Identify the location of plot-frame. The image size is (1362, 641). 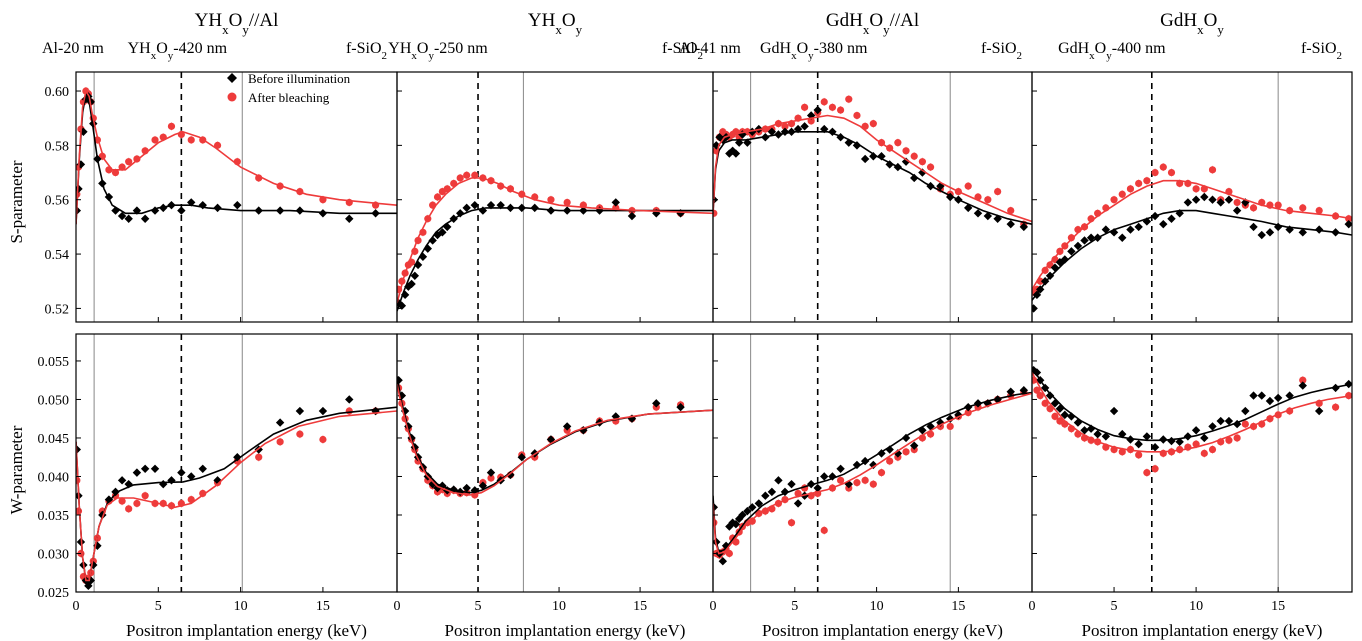
(555, 197).